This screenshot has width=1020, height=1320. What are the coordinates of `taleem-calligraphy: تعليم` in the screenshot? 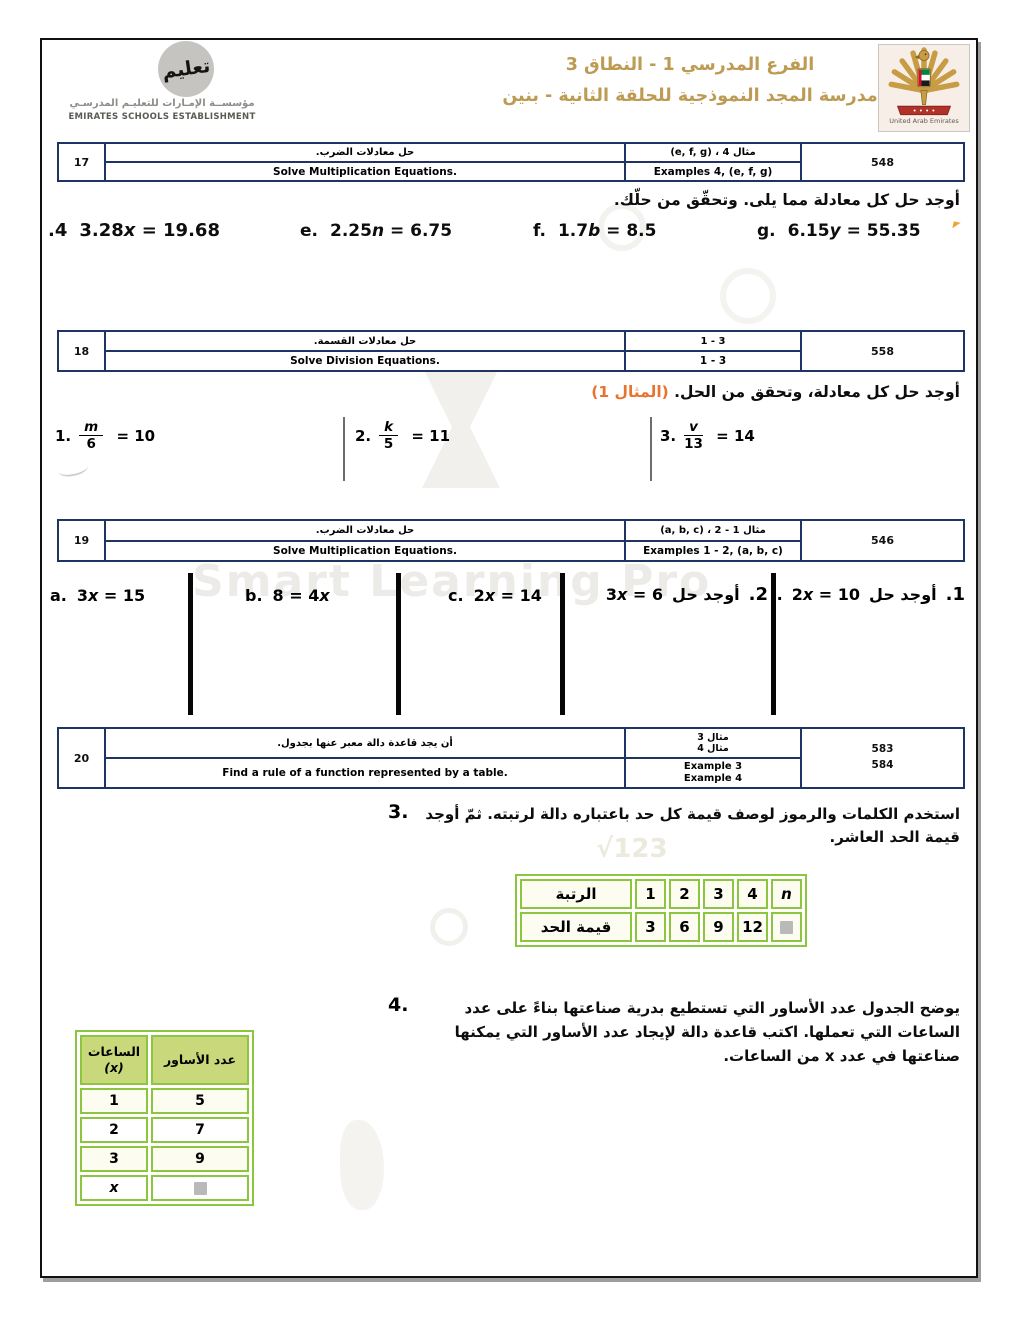 It's located at (186, 69).